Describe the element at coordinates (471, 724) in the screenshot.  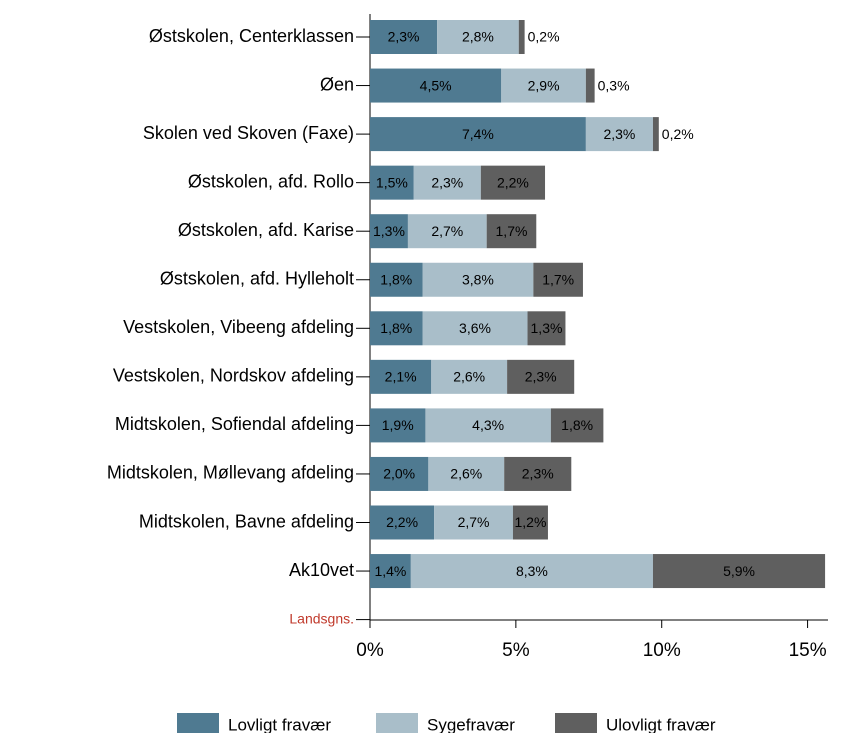
I see `legend-label: Sygefravær` at that location.